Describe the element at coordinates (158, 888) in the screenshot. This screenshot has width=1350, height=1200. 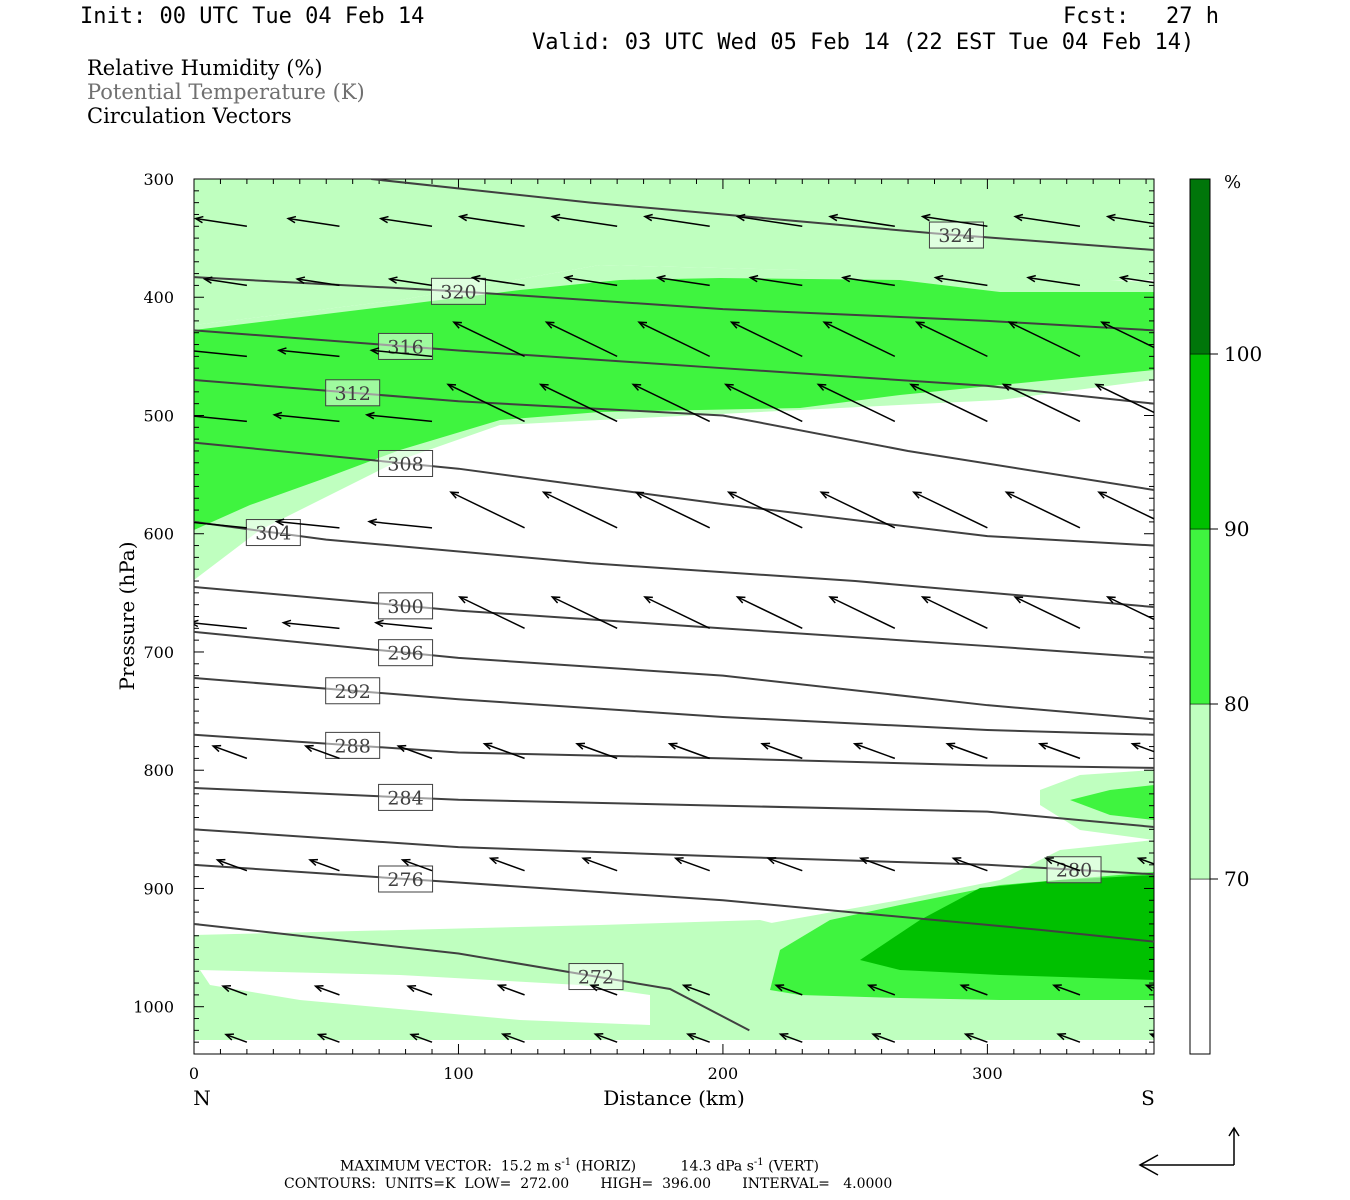
I see `y-tick-label: 900` at that location.